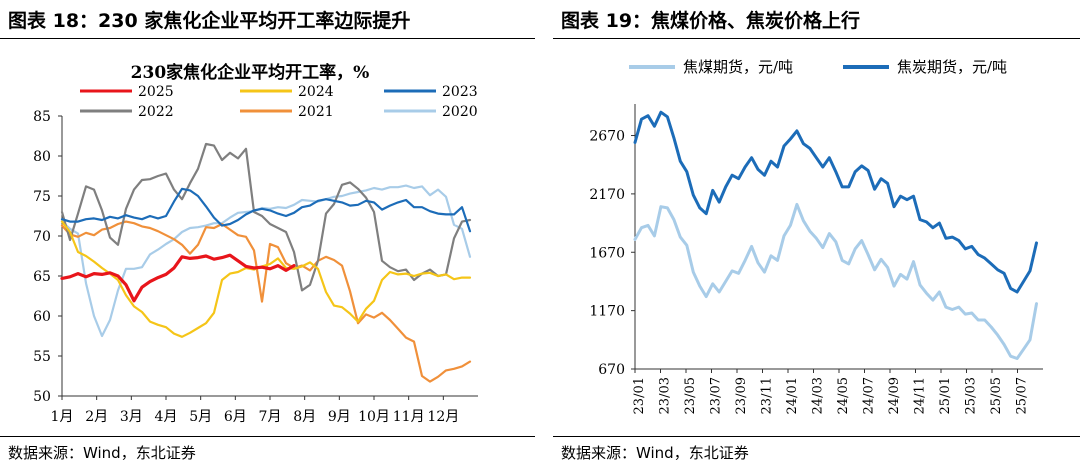 The image size is (1080, 474). What do you see at coordinates (611, 370) in the screenshot?
I see `y-tick-label: 670` at bounding box center [611, 370].